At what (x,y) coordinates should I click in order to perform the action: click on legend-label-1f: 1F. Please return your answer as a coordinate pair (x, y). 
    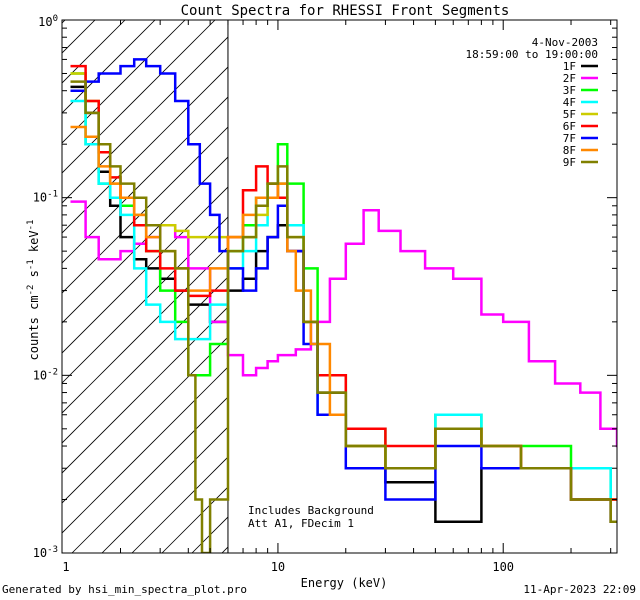
    Looking at the image, I should click on (569, 66).